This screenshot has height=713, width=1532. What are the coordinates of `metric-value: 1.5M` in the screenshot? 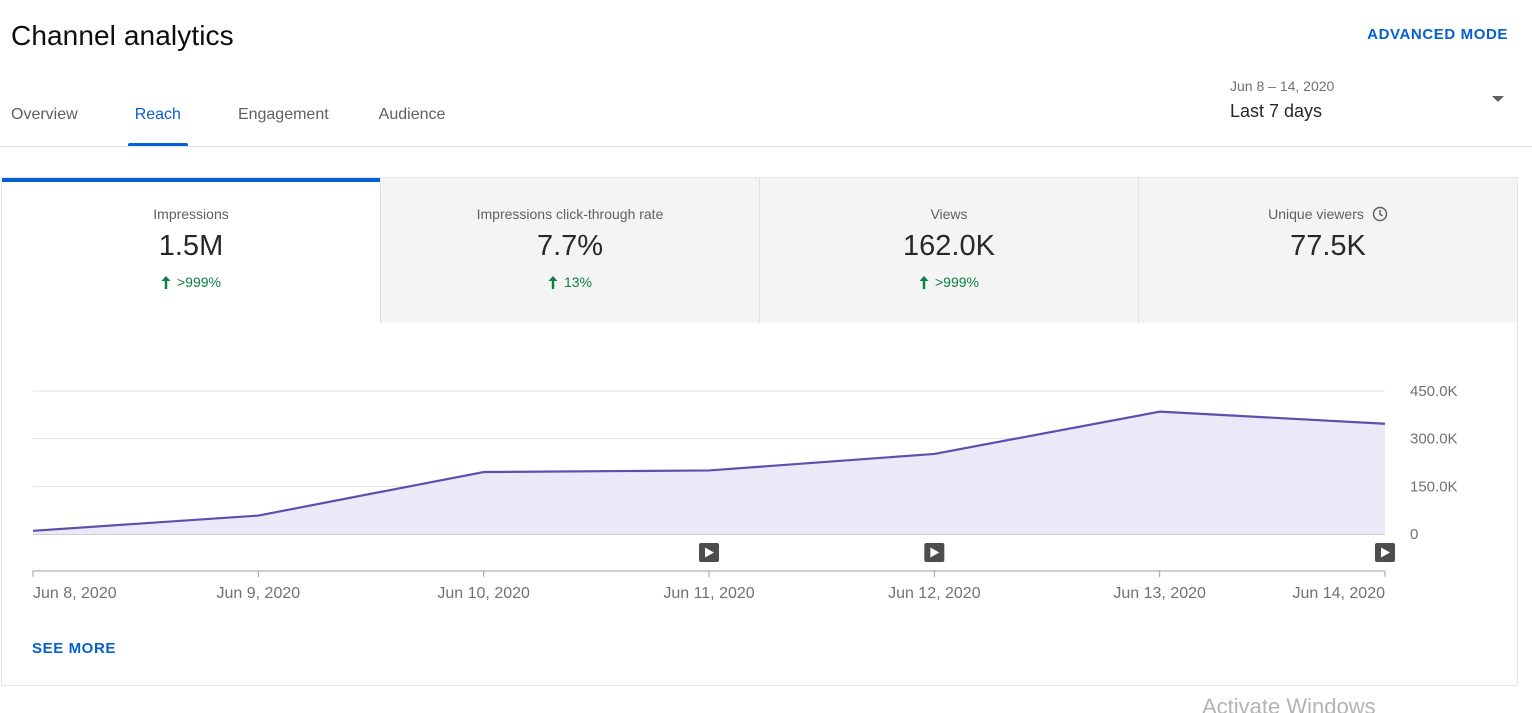 It's located at (191, 246).